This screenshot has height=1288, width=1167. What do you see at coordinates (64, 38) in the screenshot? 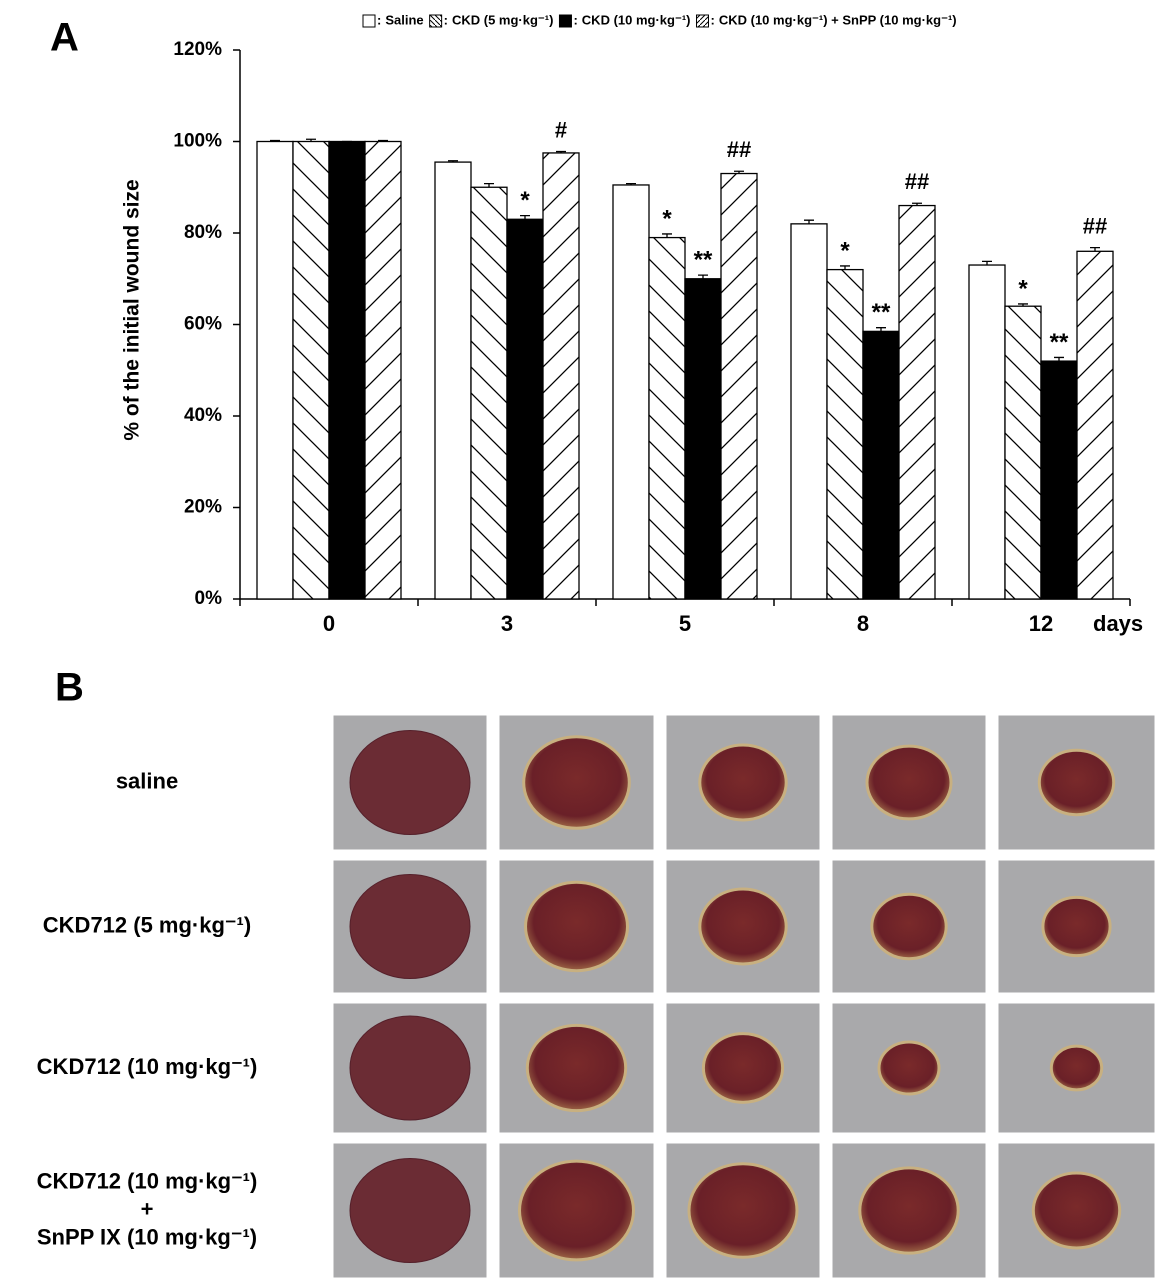
I see `panel-label: A` at bounding box center [64, 38].